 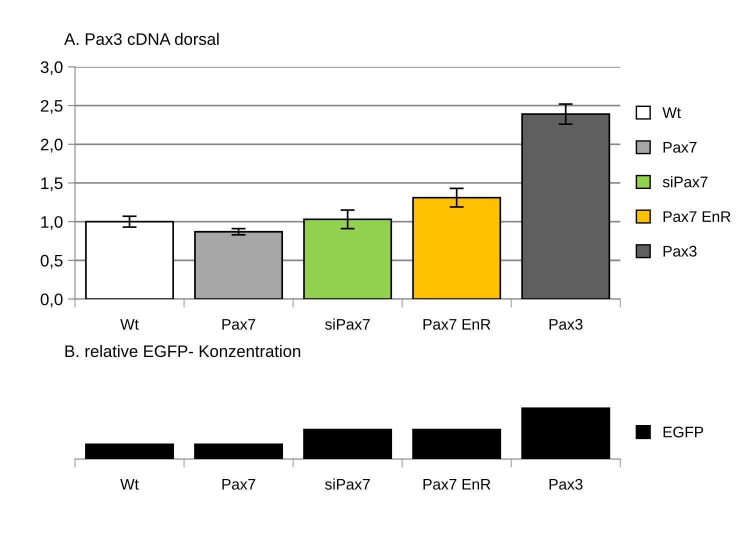 What do you see at coordinates (51, 300) in the screenshot?
I see `y-tick-label: 0,0` at bounding box center [51, 300].